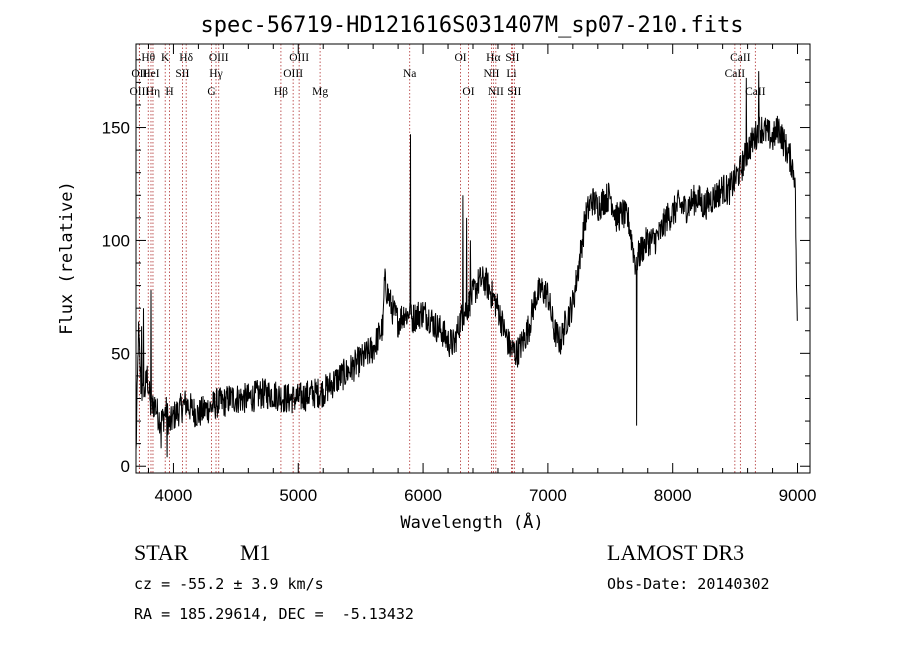 This screenshot has height=649, width=900. What do you see at coordinates (511, 74) in the screenshot?
I see `line-marker-label: Li` at bounding box center [511, 74].